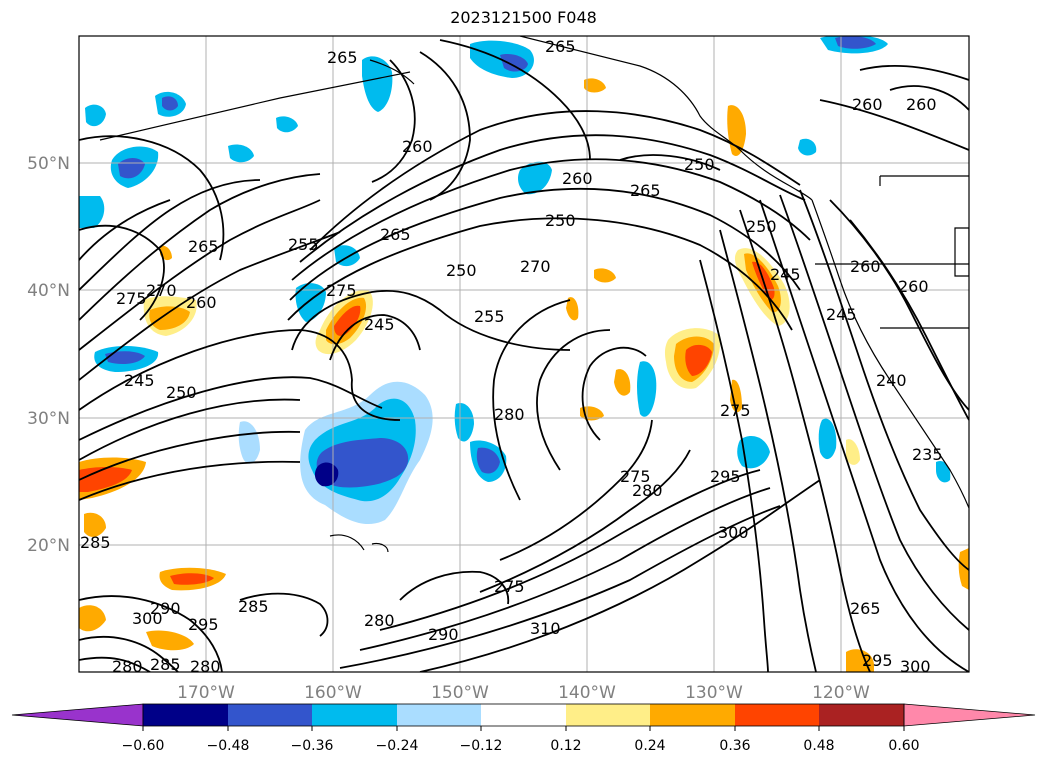 The width and height of the screenshot is (1047, 765). Describe the element at coordinates (377, 84) in the screenshot. I see `neg-shade-aleutian` at that location.